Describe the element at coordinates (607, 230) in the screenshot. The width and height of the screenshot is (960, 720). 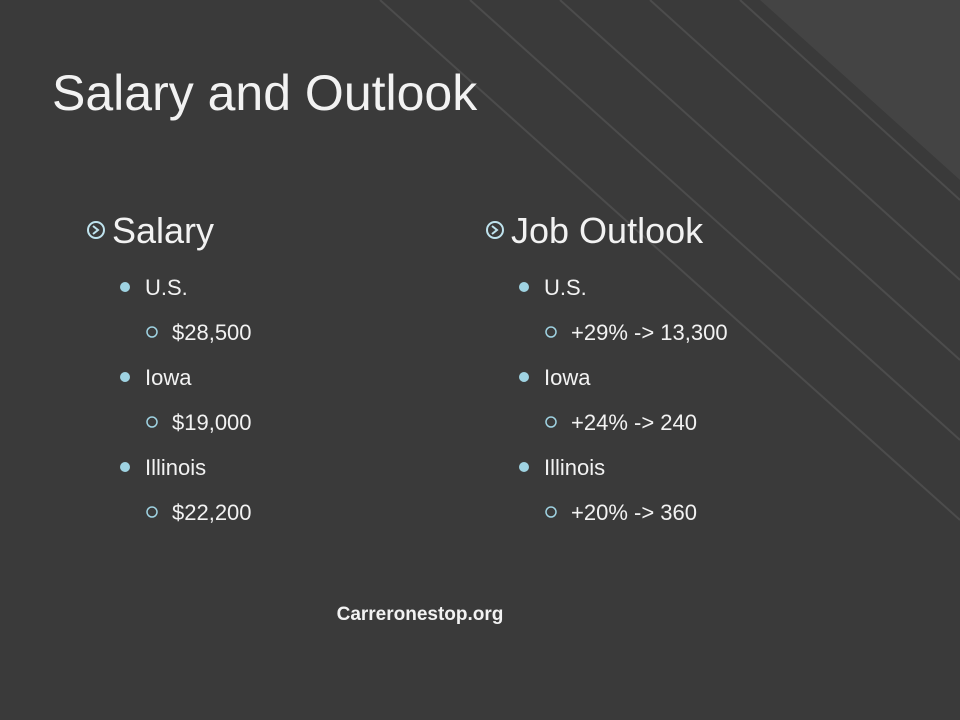
I see `column-heading: Job Outlook` at that location.